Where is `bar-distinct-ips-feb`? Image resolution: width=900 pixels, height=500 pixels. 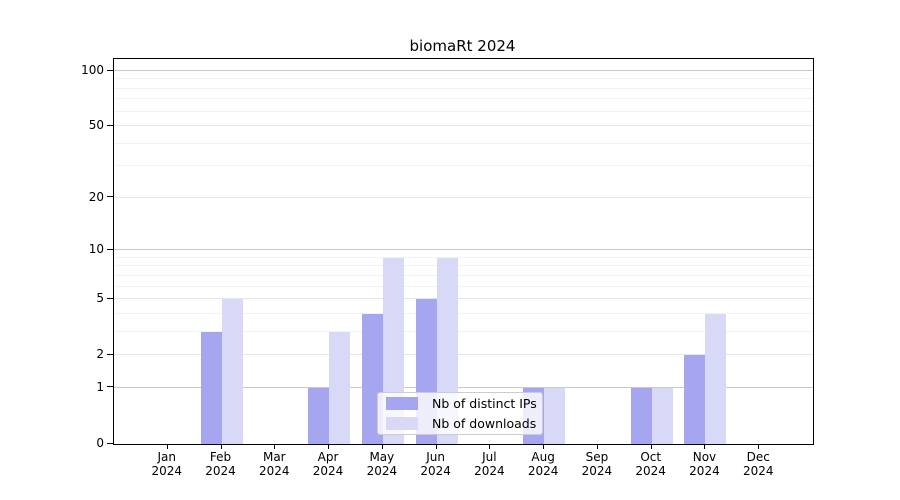 bar-distinct-ips-feb is located at coordinates (211, 387).